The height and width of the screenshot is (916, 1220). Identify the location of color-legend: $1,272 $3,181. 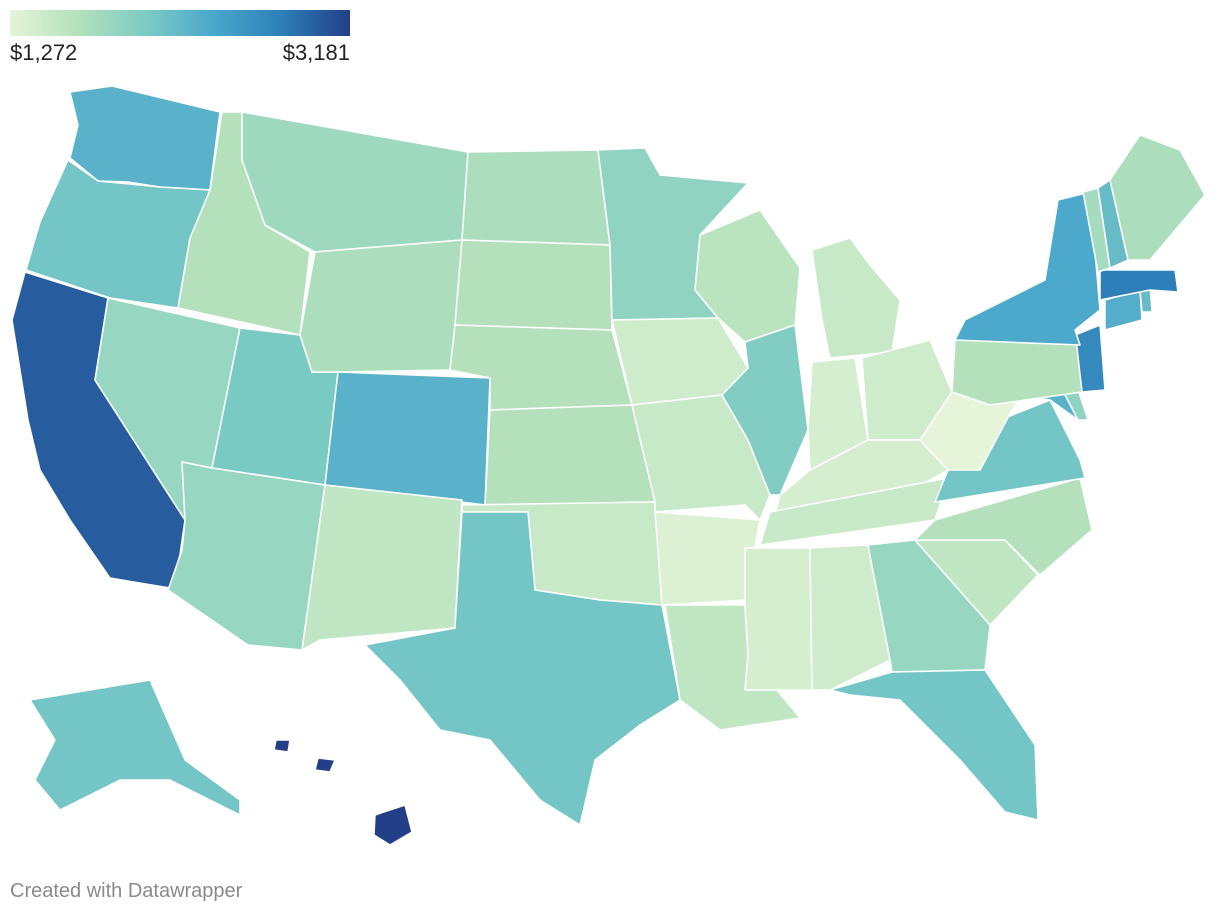
(180, 40).